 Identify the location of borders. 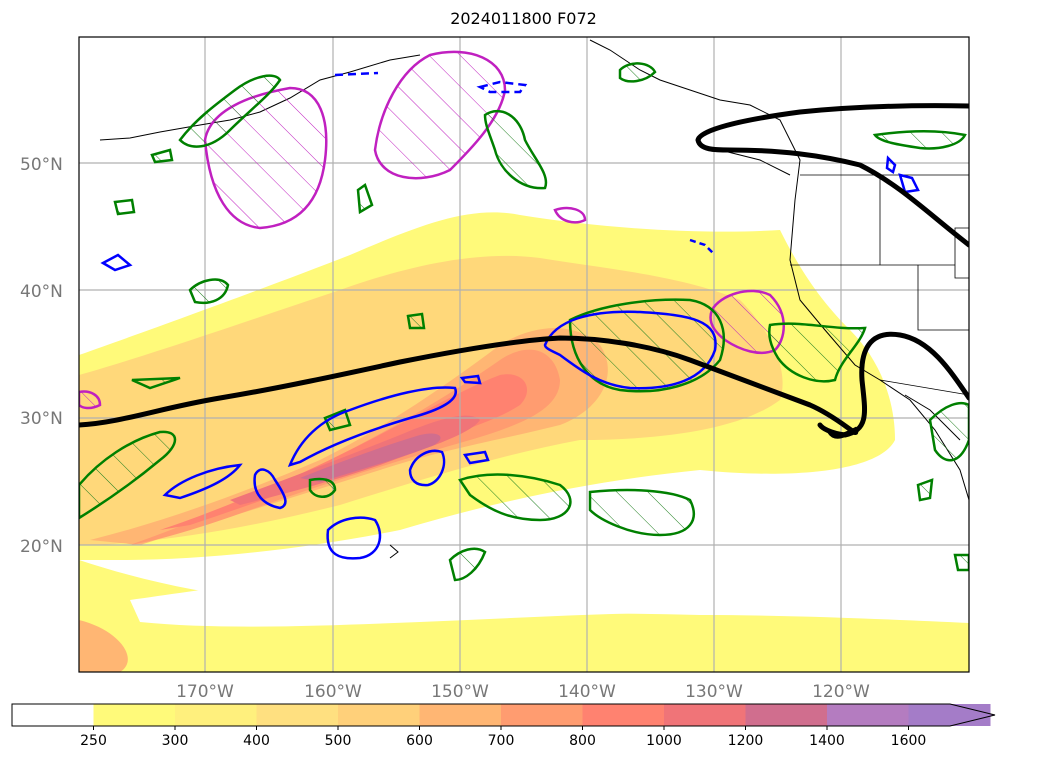
(879, 285).